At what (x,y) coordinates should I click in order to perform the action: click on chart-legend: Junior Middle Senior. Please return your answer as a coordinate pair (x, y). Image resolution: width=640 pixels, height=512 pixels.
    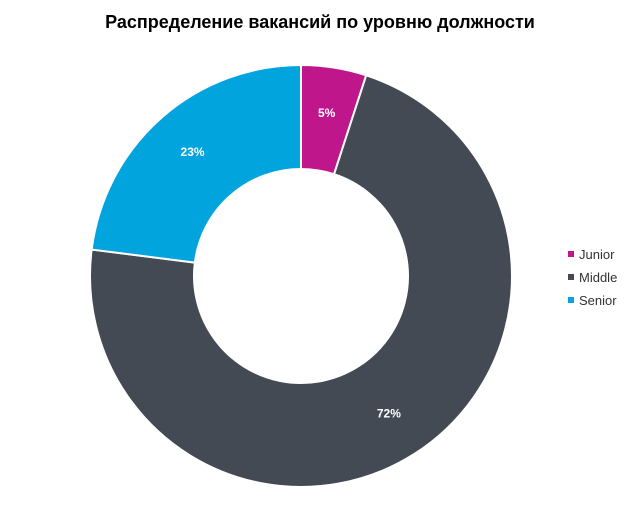
    Looking at the image, I should click on (592, 280).